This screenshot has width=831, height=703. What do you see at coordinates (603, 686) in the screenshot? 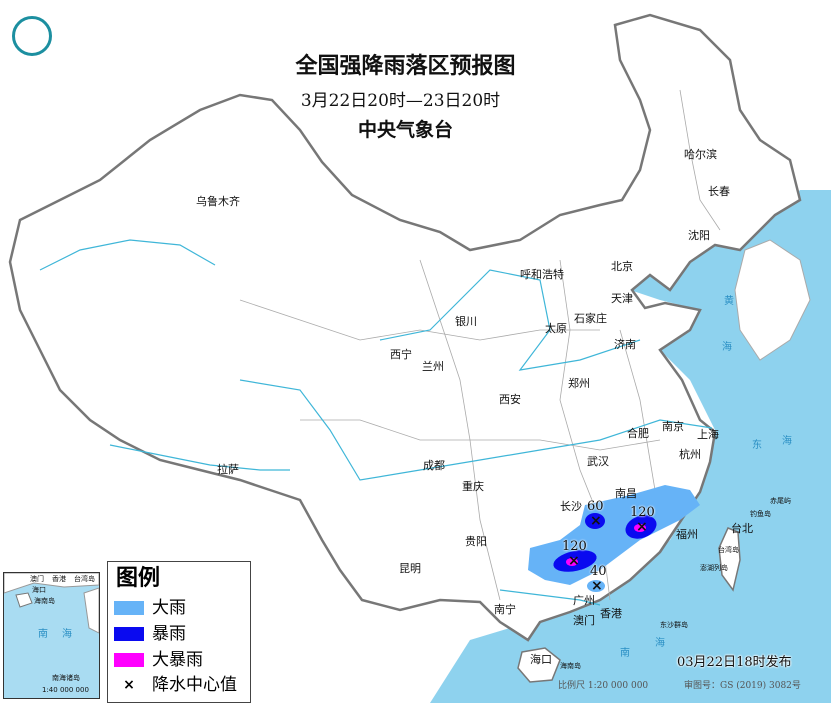
I see `map-scale: 比例尺 1:20 000 000` at bounding box center [603, 686].